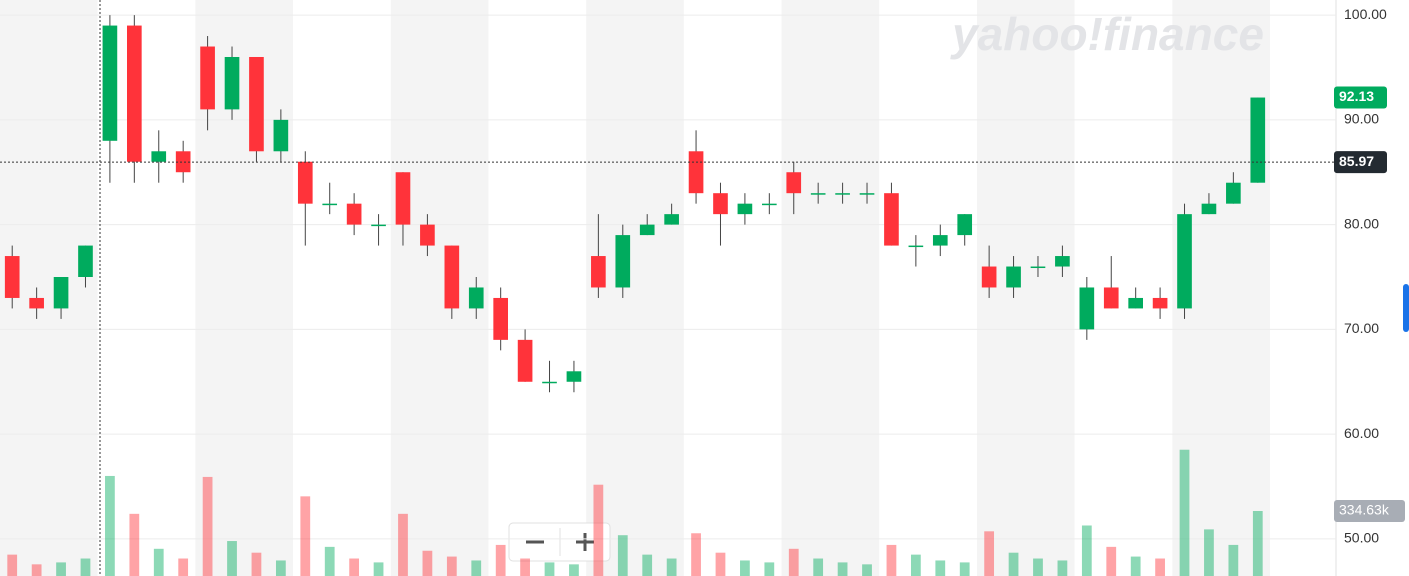 This screenshot has width=1409, height=576. What do you see at coordinates (1406, 308) in the screenshot?
I see `scroll-handle` at bounding box center [1406, 308].